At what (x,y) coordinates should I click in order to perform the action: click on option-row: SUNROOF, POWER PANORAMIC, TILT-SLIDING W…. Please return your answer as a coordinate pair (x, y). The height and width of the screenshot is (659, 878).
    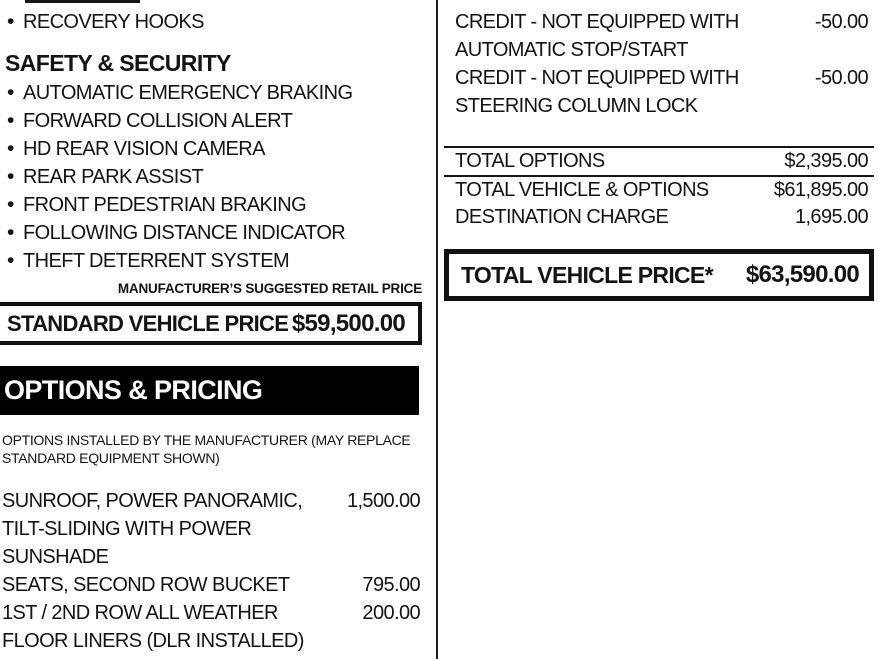
    Looking at the image, I should click on (211, 529).